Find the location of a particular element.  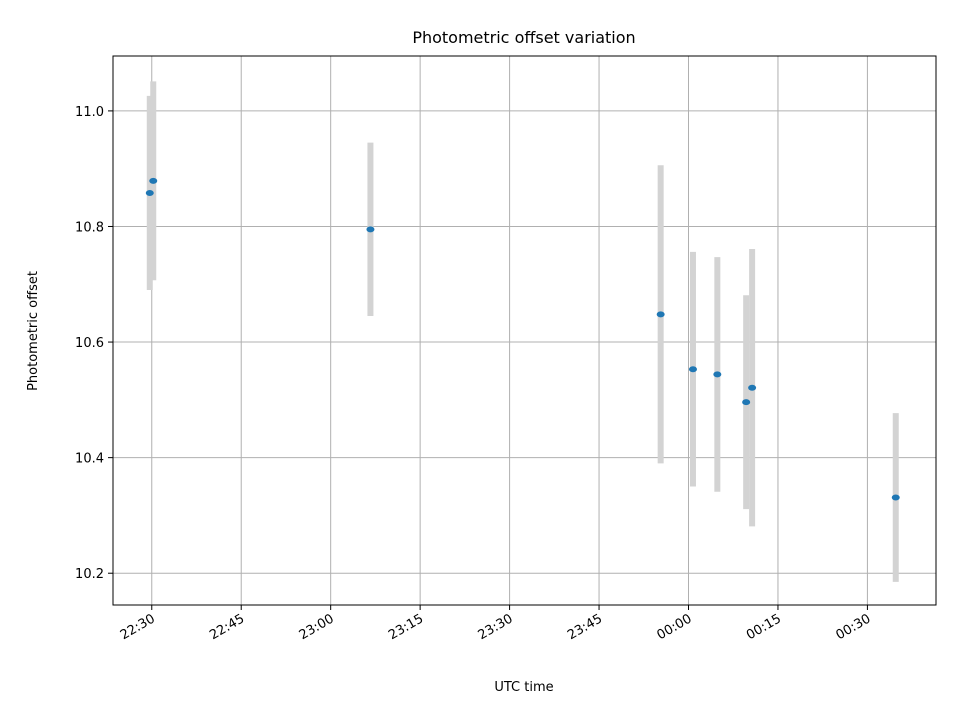

y-tick-label: 10.4 is located at coordinates (89, 459).